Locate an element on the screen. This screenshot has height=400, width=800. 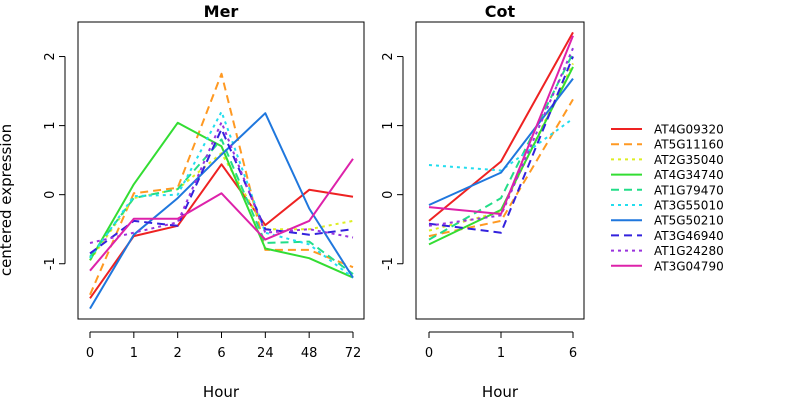
legend-label-at1g24280: AT1G24280 is located at coordinates (689, 251).